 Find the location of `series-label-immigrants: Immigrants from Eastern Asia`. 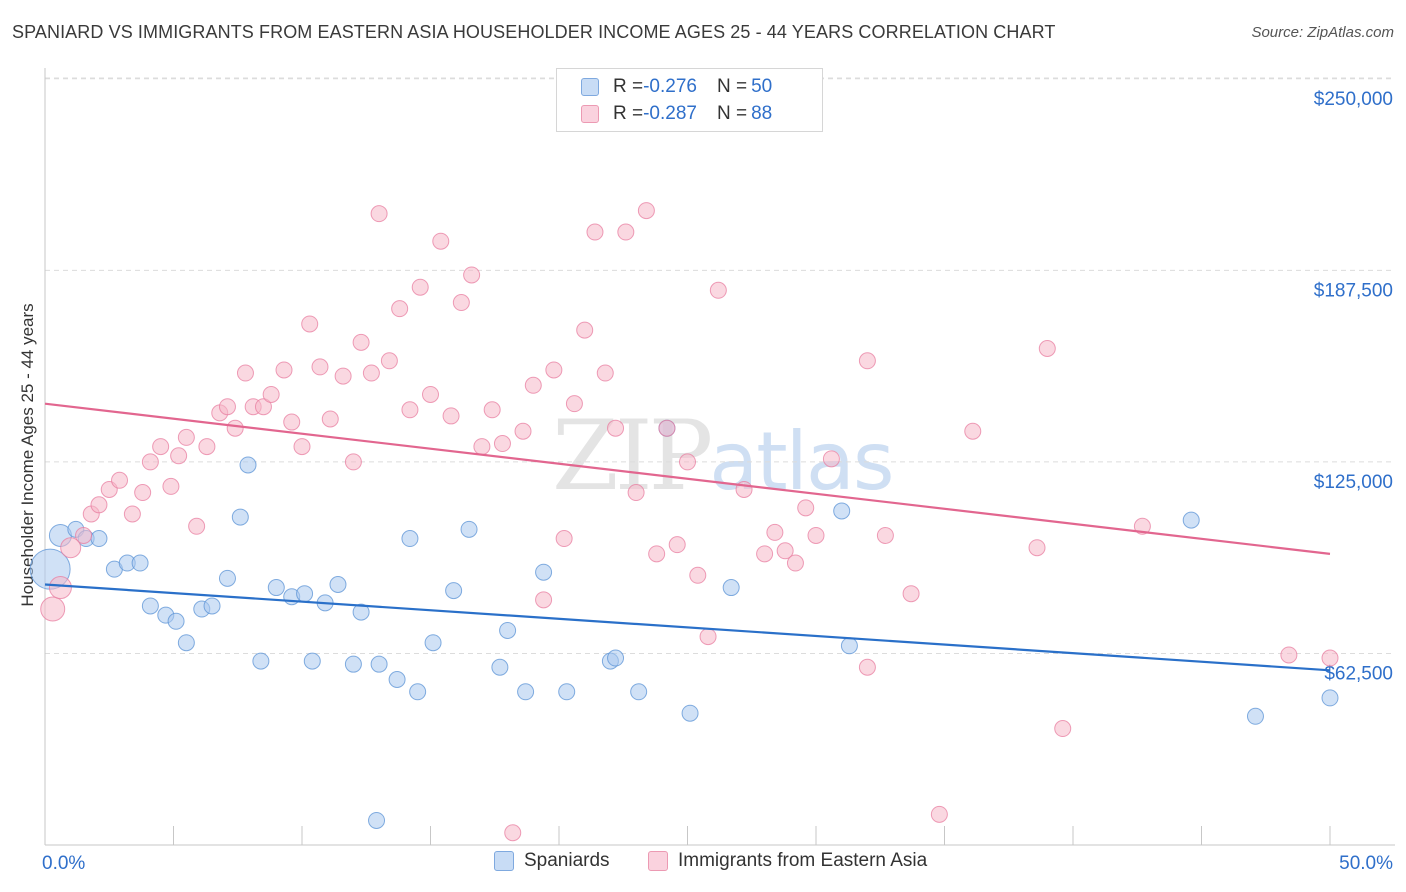

series-label-immigrants: Immigrants from Eastern Asia is located at coordinates (803, 860).